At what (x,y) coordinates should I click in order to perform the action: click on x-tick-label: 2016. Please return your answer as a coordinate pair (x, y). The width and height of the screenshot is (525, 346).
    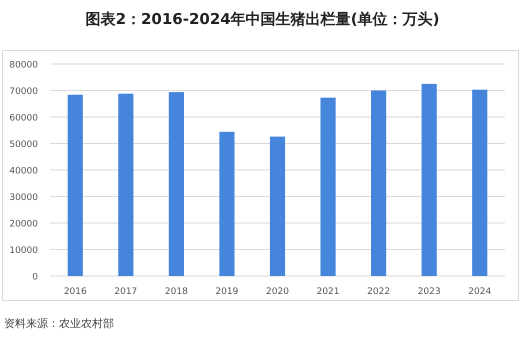
    Looking at the image, I should click on (76, 292).